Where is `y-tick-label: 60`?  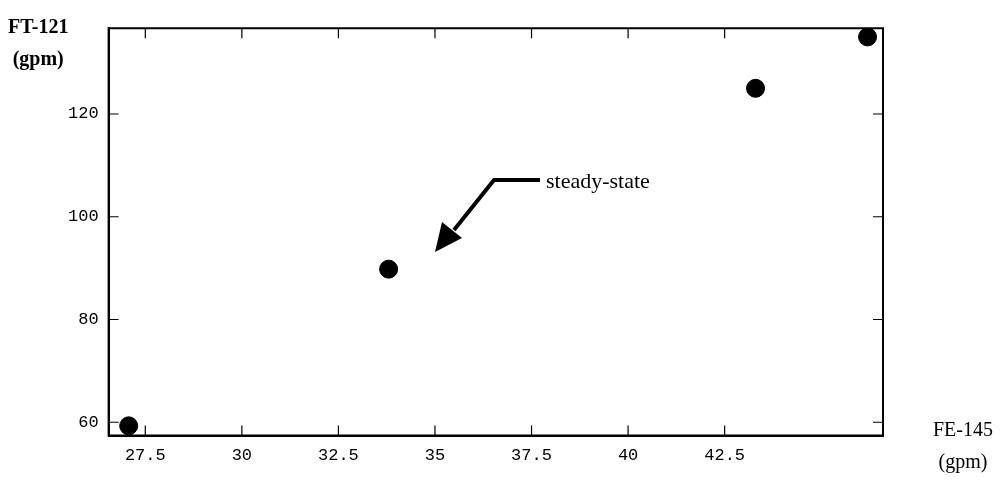 y-tick-label: 60 is located at coordinates (88, 422).